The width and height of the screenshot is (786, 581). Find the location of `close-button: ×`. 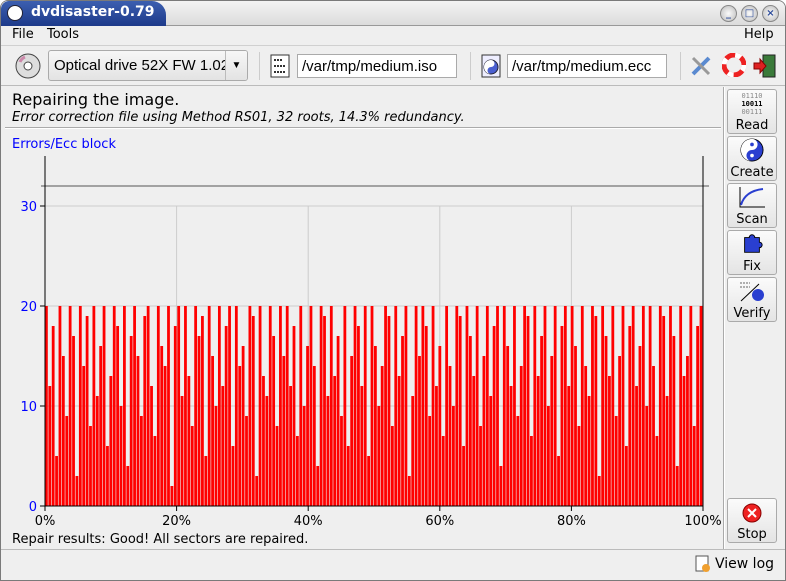

close-button: × is located at coordinates (770, 13).